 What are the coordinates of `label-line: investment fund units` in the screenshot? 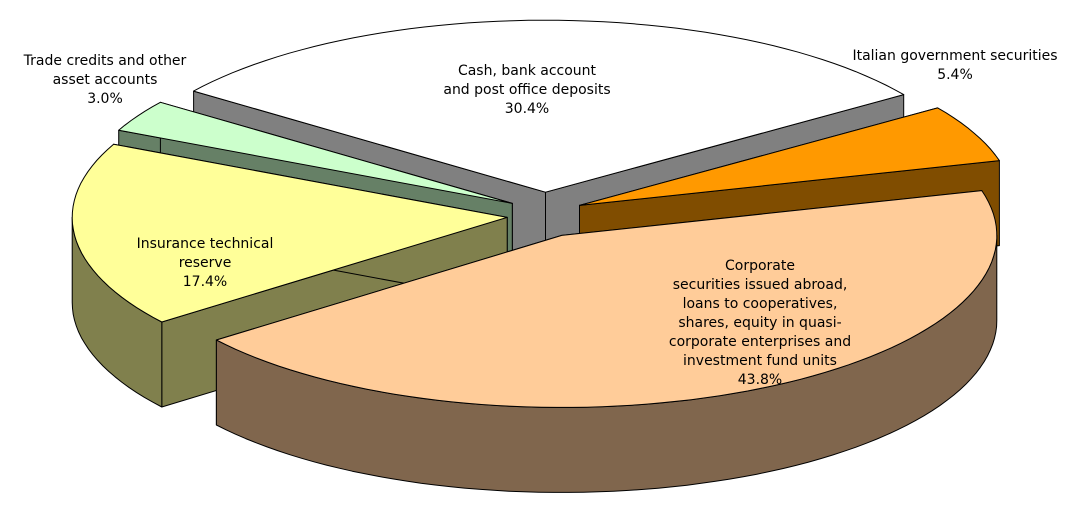 It's located at (760, 361).